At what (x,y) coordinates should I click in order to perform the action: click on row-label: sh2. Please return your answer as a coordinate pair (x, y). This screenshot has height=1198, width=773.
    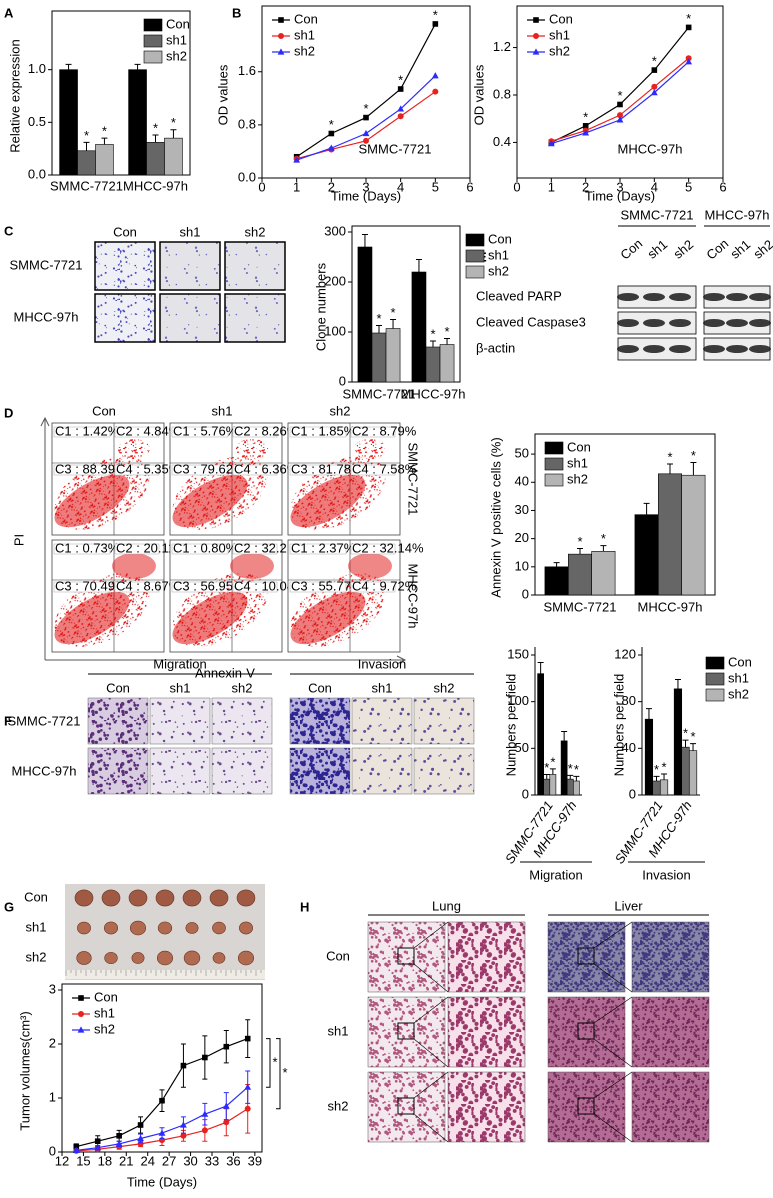
    Looking at the image, I should click on (36, 956).